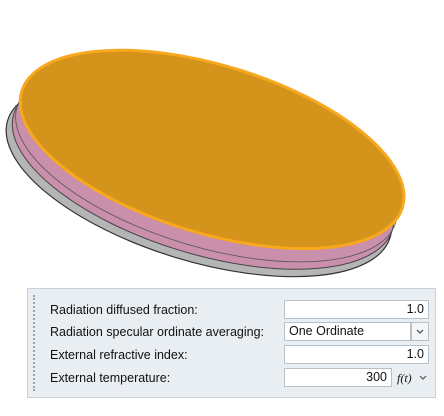 This screenshot has height=416, width=444. What do you see at coordinates (338, 377) in the screenshot?
I see `text-input: 300` at bounding box center [338, 377].